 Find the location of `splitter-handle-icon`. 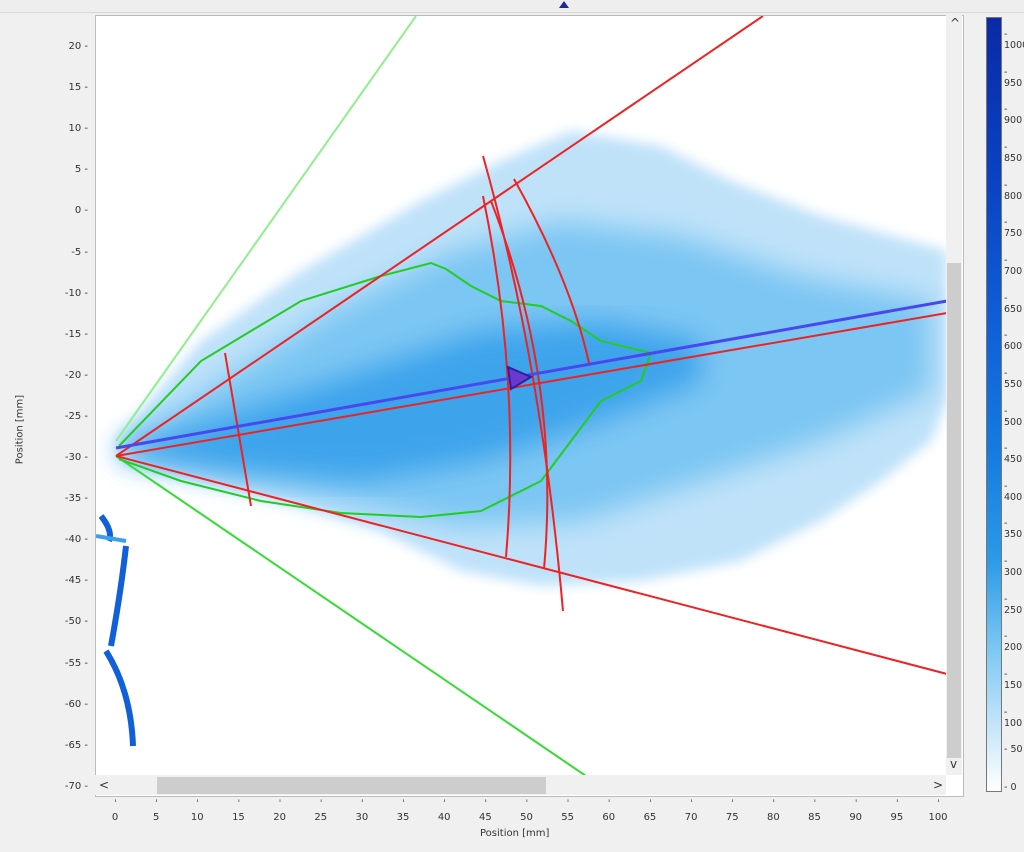

splitter-handle-icon is located at coordinates (564, 4).